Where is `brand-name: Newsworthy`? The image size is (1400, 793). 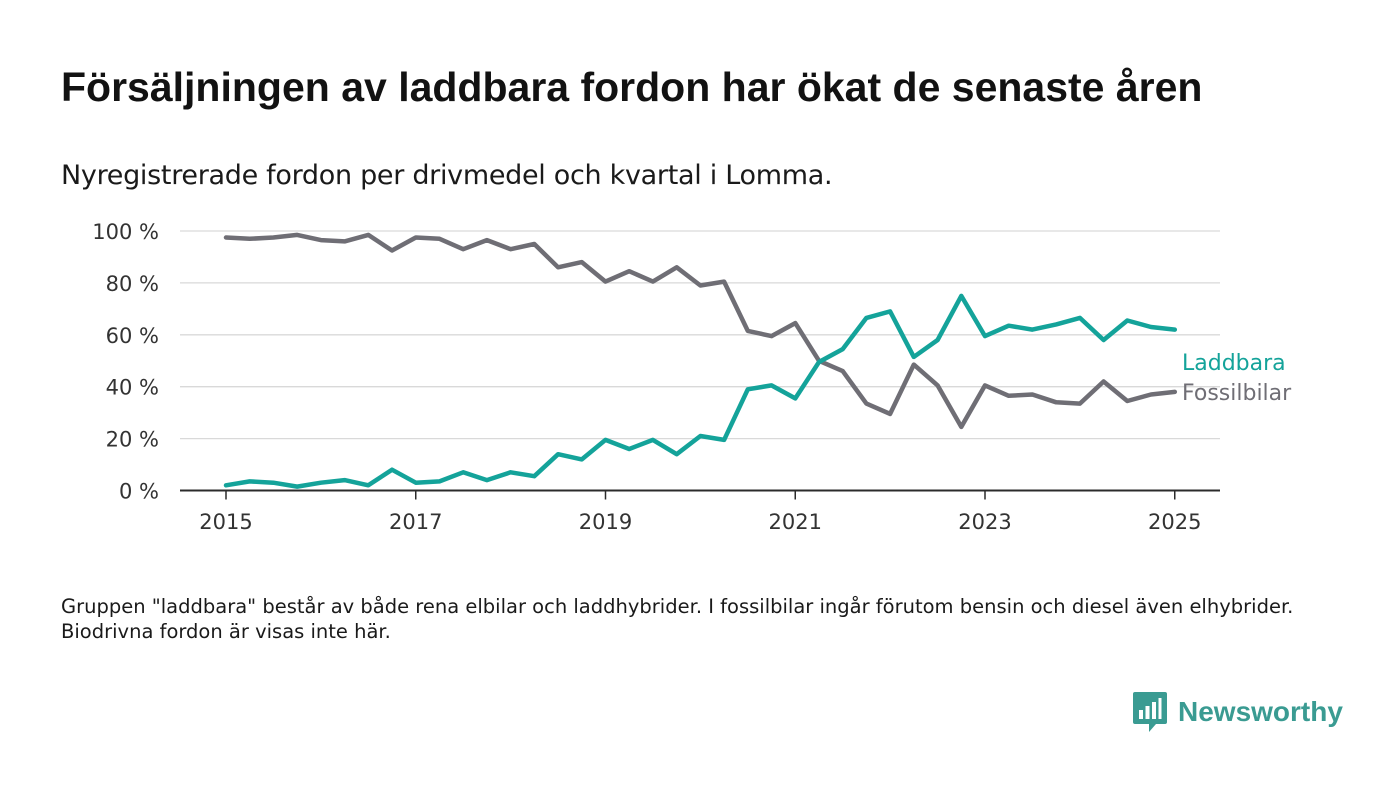
brand-name: Newsworthy is located at coordinates (1260, 711).